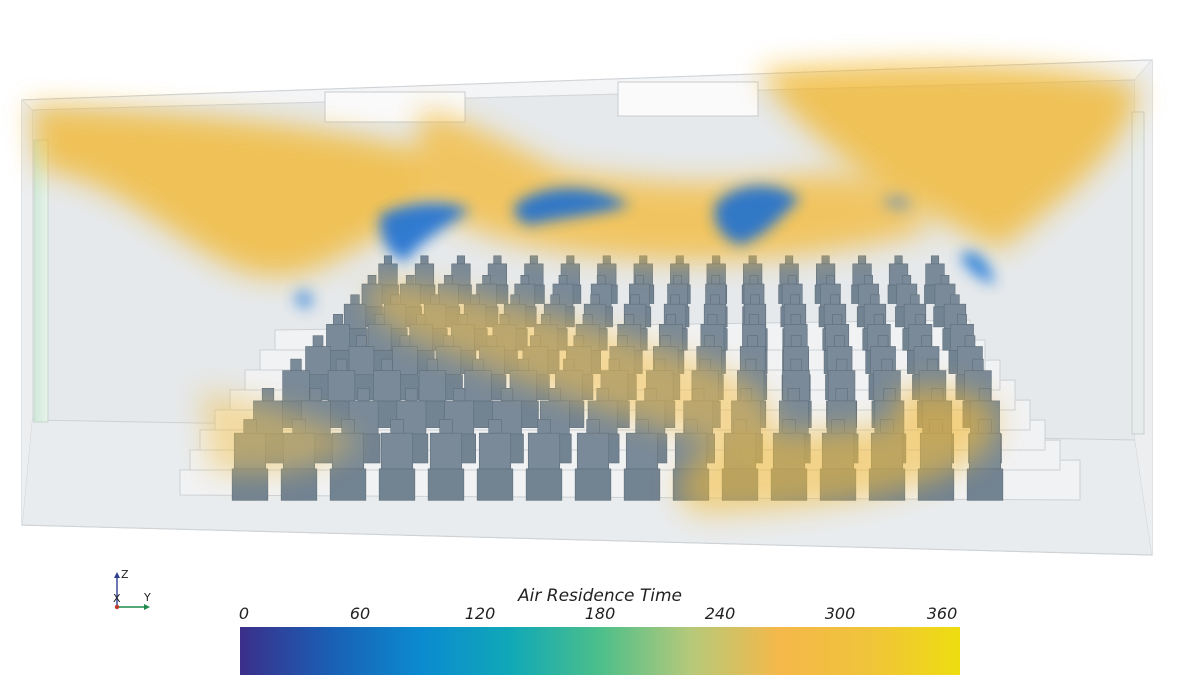 Image resolution: width=1200 pixels, height=675 pixels. Describe the element at coordinates (117, 575) in the screenshot. I see `z-axis-arrow` at that location.